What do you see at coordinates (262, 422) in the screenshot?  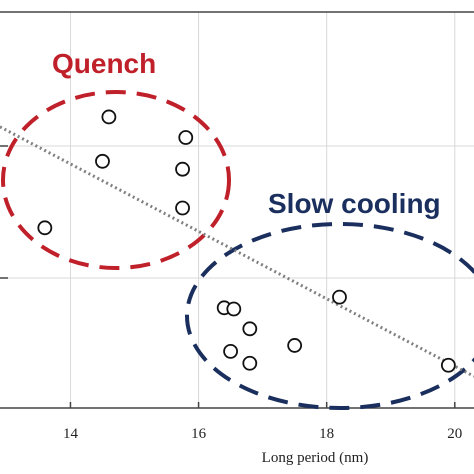 I see `x-axis-ticks: 14 16 18 20` at bounding box center [262, 422].